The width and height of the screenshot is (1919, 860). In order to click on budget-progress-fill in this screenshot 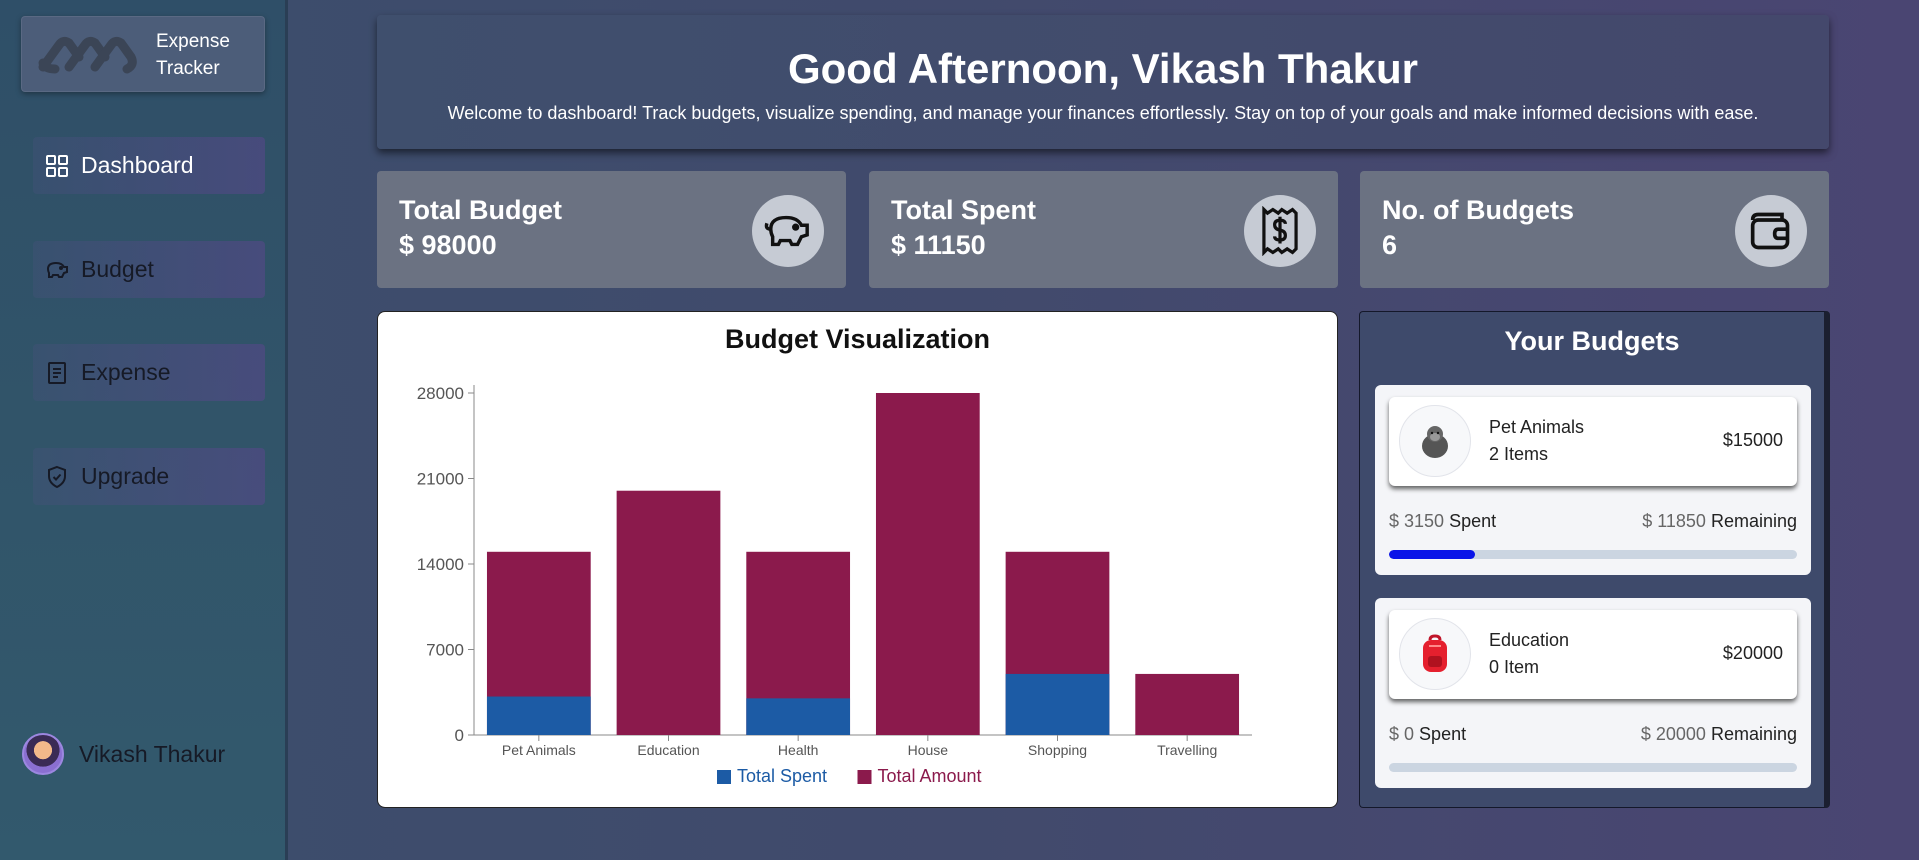, I will do `click(1432, 554)`.